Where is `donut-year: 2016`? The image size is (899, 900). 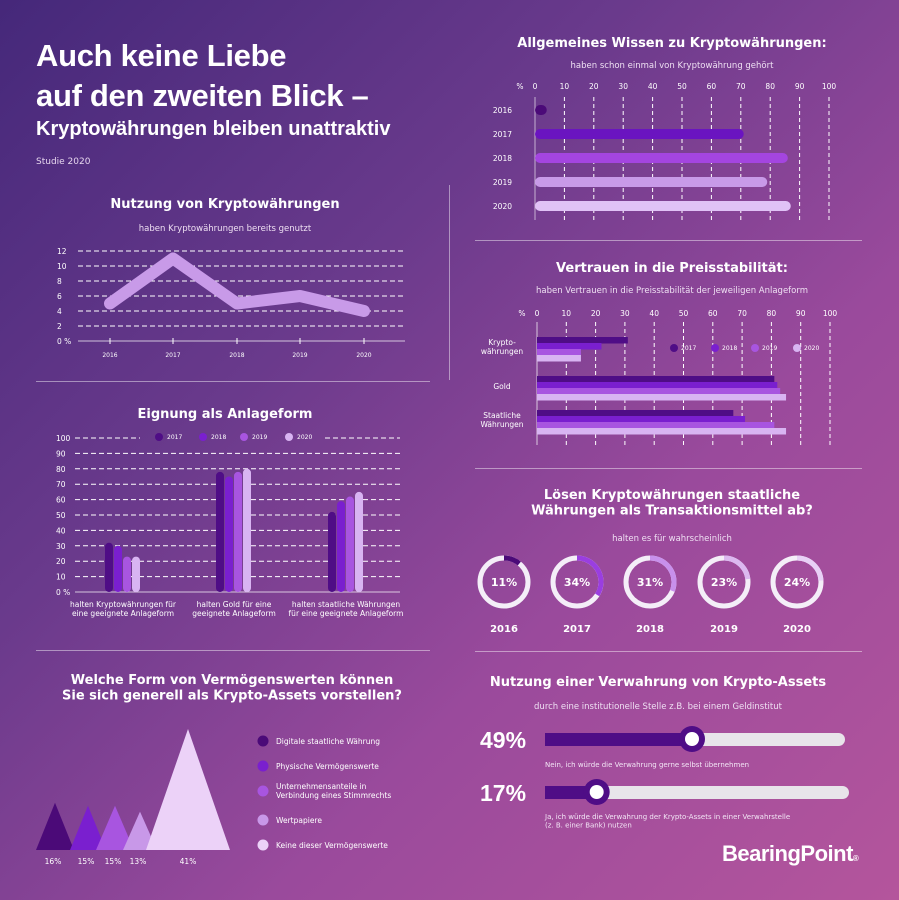
donut-year: 2016 is located at coordinates (504, 629).